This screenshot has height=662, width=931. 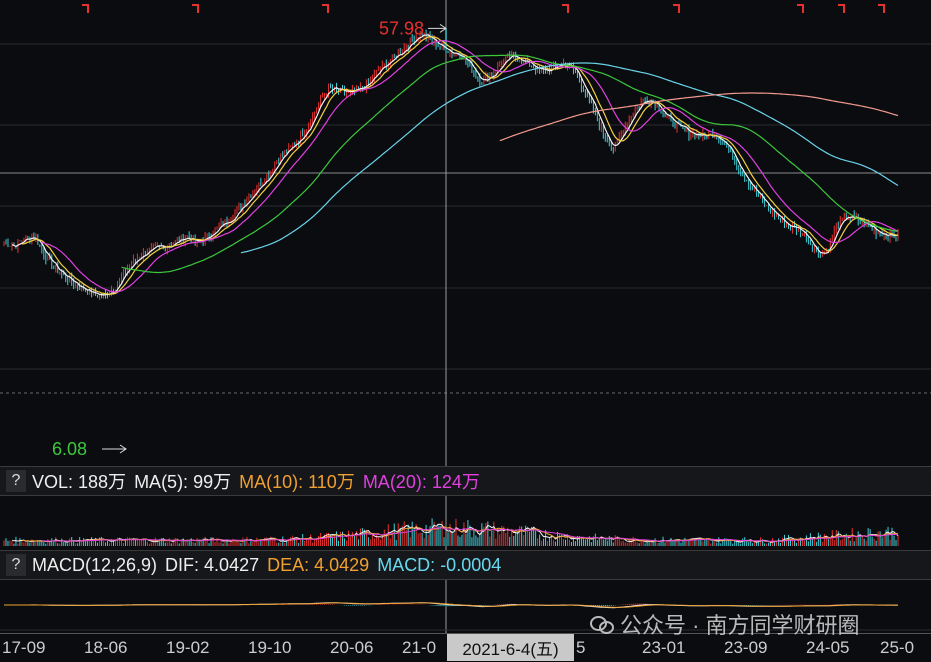 What do you see at coordinates (401, 28) in the screenshot?
I see `high-price-label: 57.98` at bounding box center [401, 28].